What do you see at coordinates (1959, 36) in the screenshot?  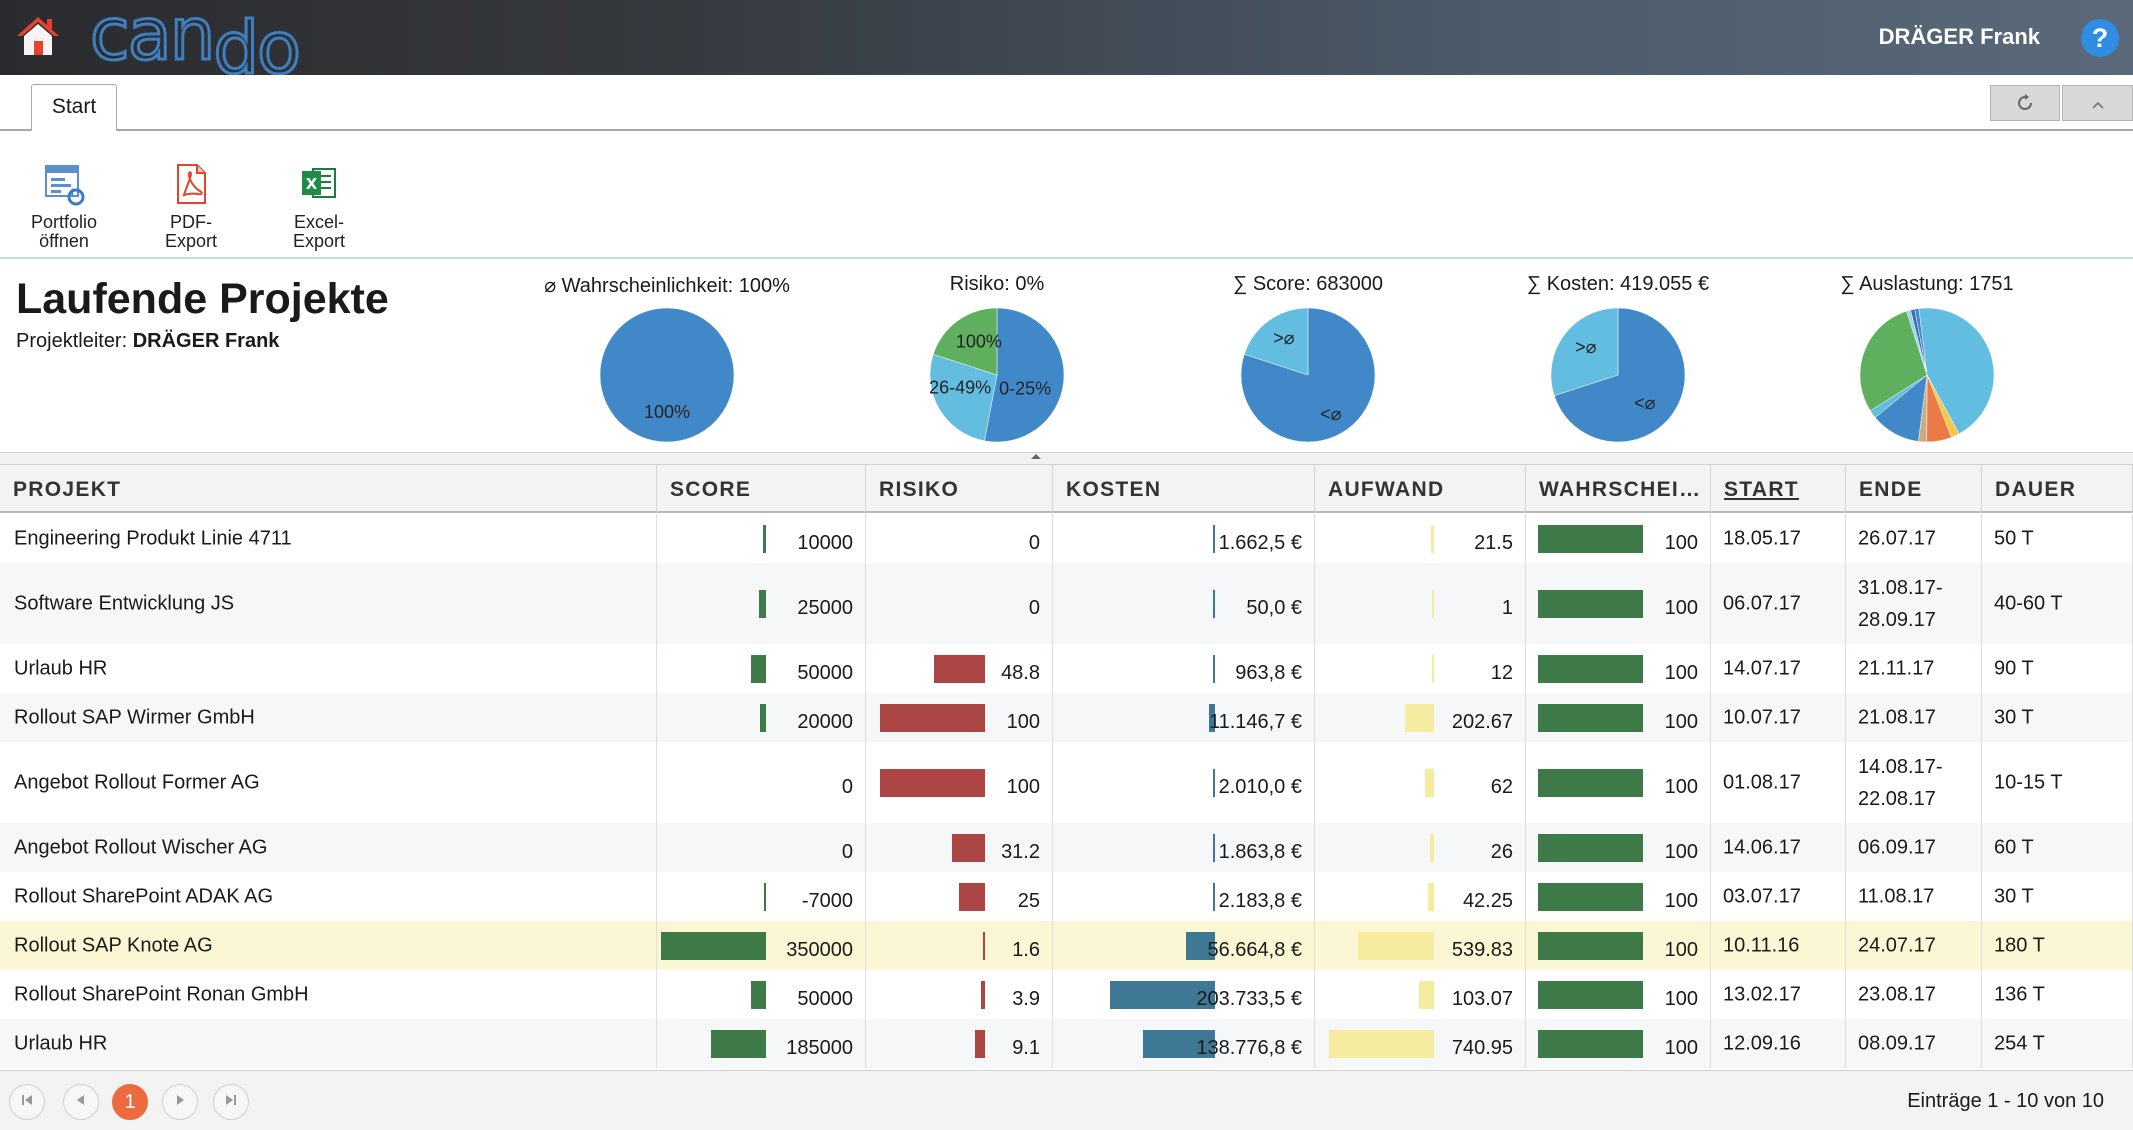 I see `user-name: DRÄGER Frank` at bounding box center [1959, 36].